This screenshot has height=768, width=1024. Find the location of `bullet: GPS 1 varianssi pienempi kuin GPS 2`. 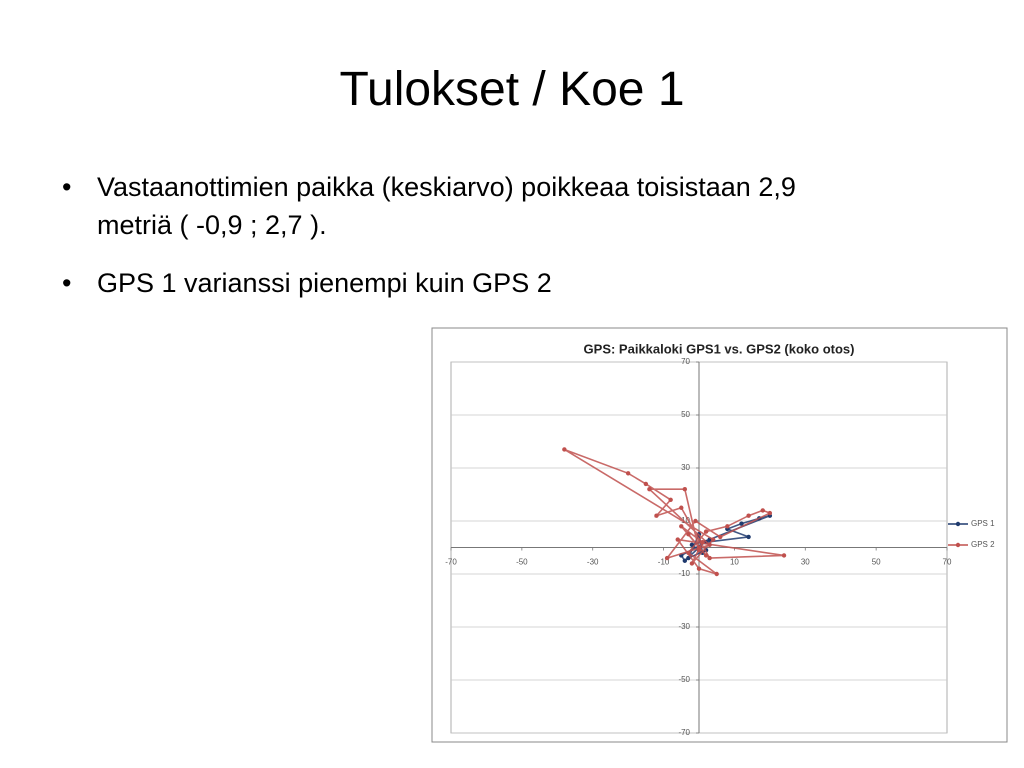

bullet: GPS 1 varianssi pienempi kuin GPS 2 is located at coordinates (452, 283).